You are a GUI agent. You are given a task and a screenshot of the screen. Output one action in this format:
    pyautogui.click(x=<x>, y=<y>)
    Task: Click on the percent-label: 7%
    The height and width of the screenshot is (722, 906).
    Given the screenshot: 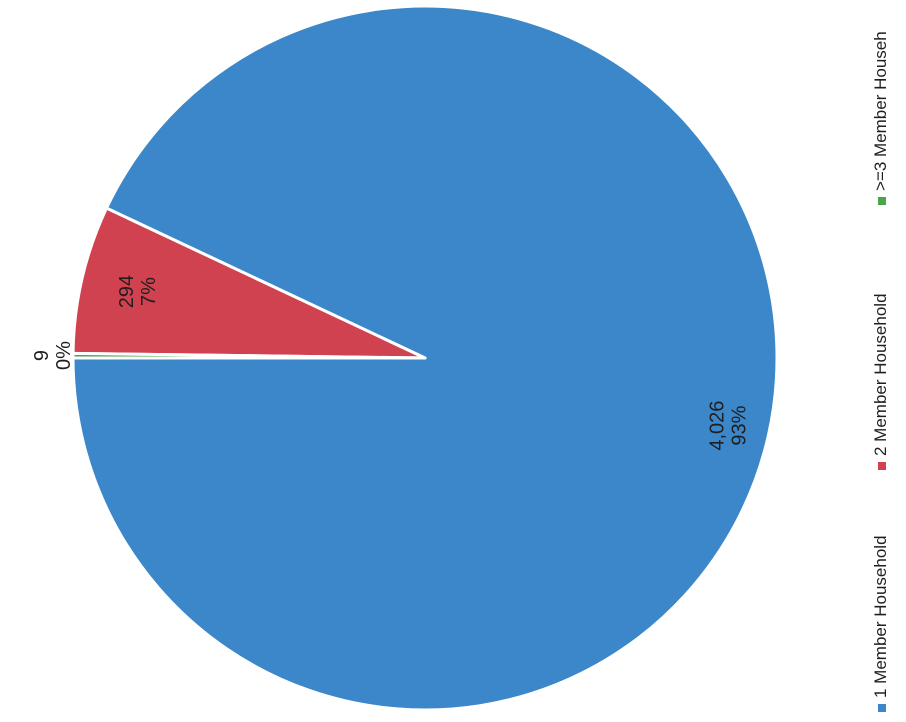 What is the action you would take?
    pyautogui.click(x=149, y=291)
    